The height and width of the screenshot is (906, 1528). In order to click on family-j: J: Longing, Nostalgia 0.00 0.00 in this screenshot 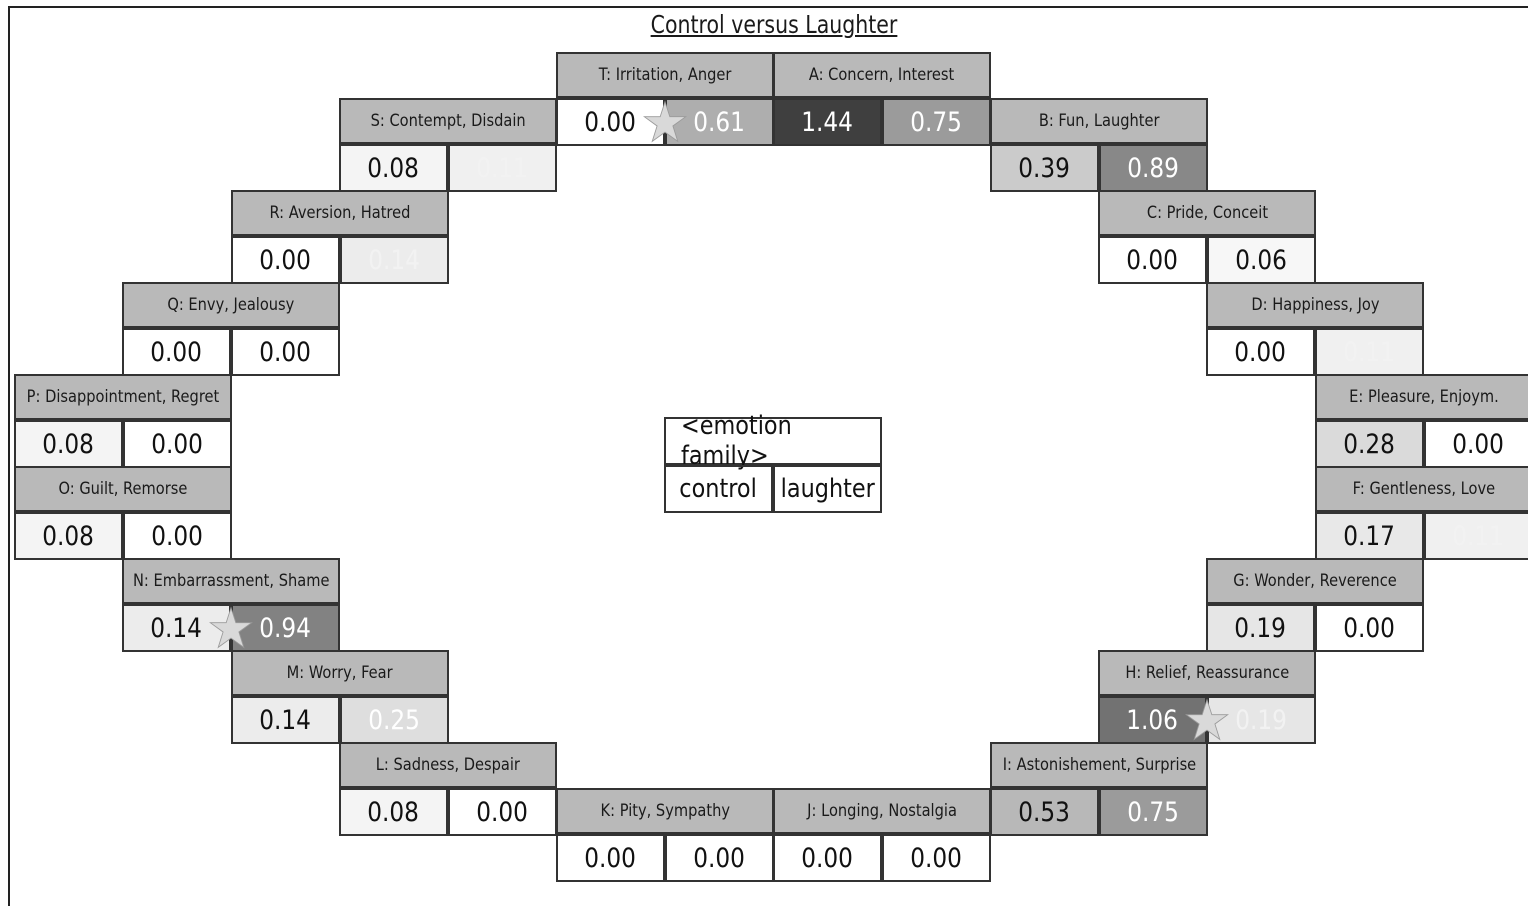, I will do `click(882, 835)`.